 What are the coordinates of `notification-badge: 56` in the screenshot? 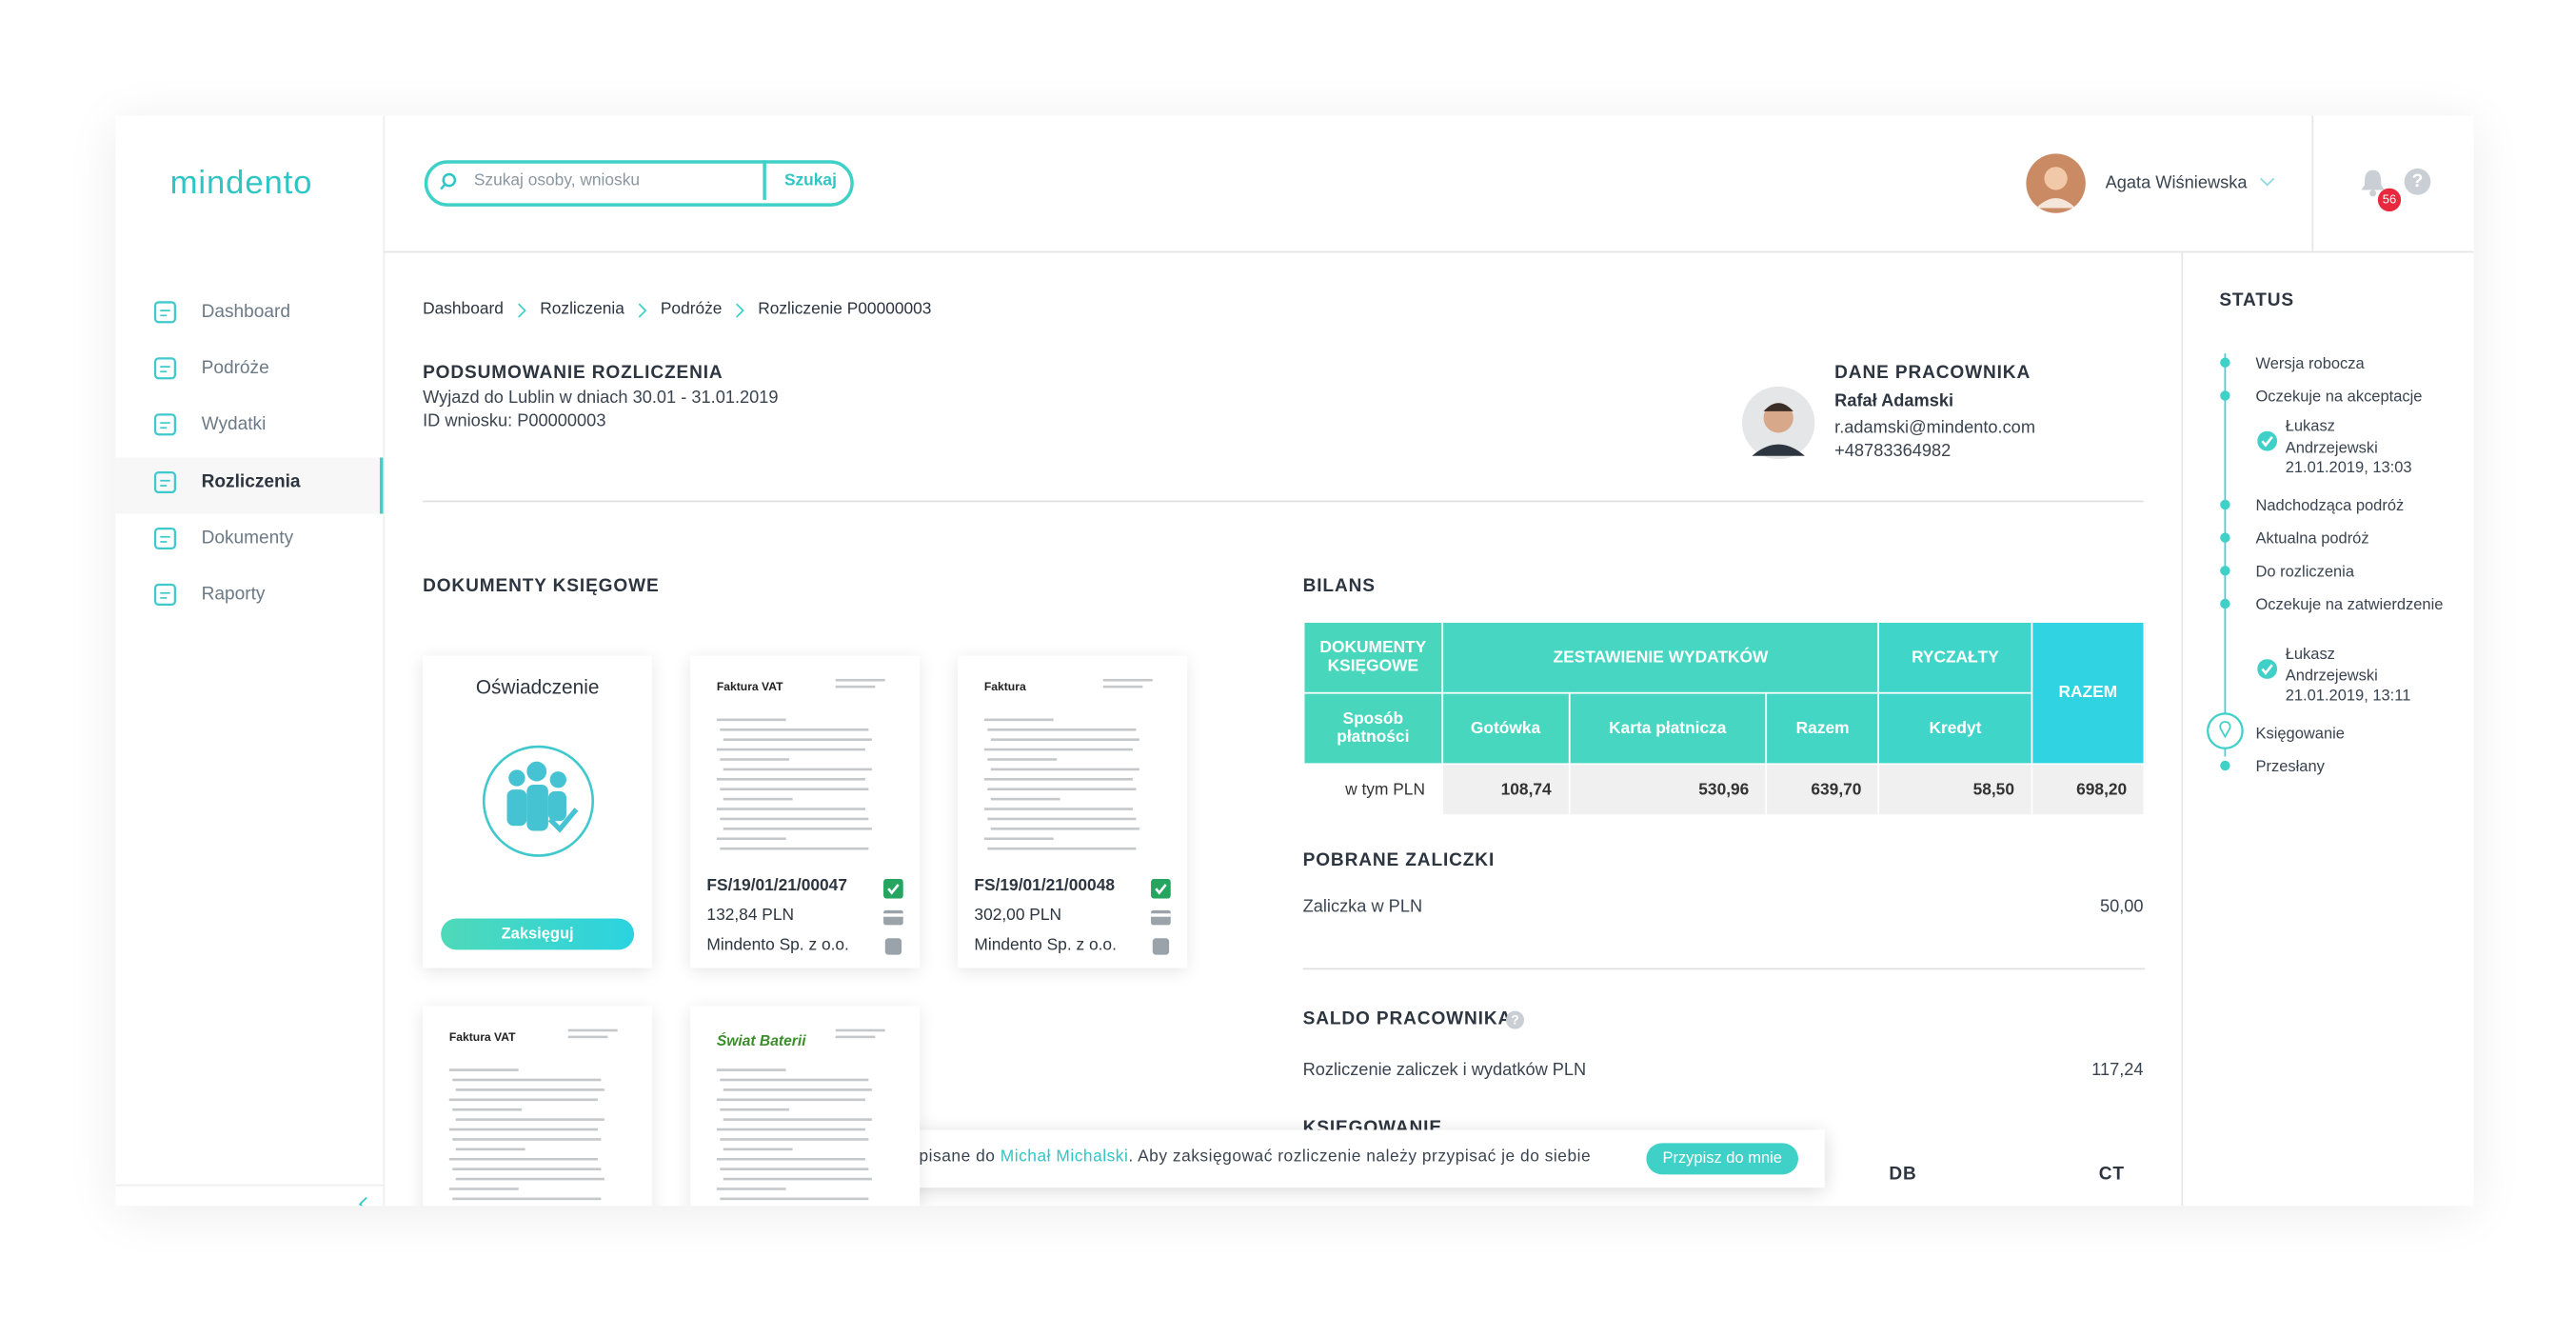 It's located at (2389, 200).